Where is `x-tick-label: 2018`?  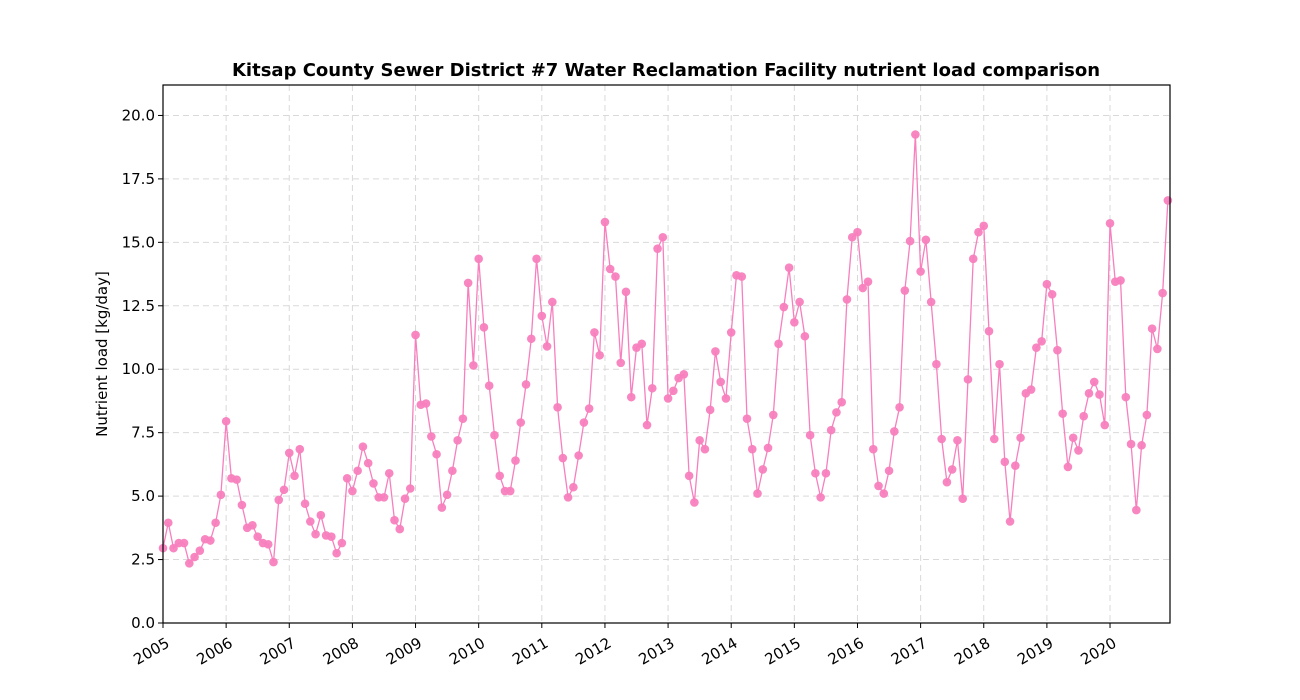 x-tick-label: 2018 is located at coordinates (972, 651).